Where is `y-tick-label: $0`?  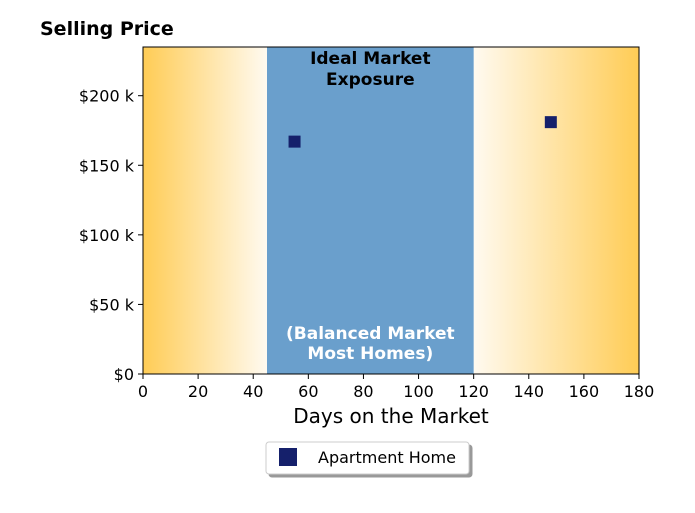 y-tick-label: $0 is located at coordinates (124, 374).